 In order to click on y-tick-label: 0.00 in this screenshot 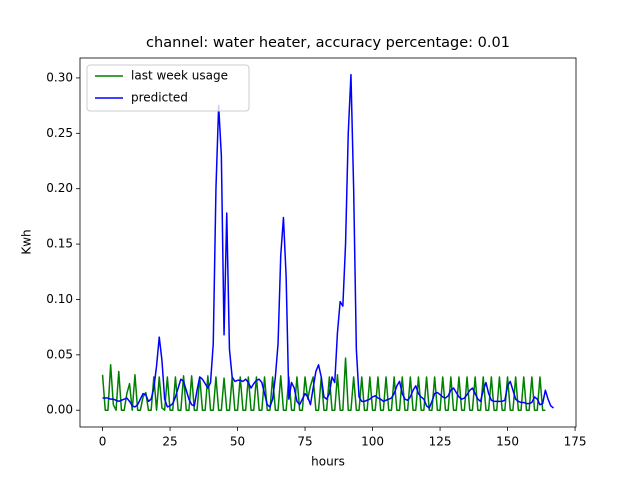, I will do `click(59, 410)`.